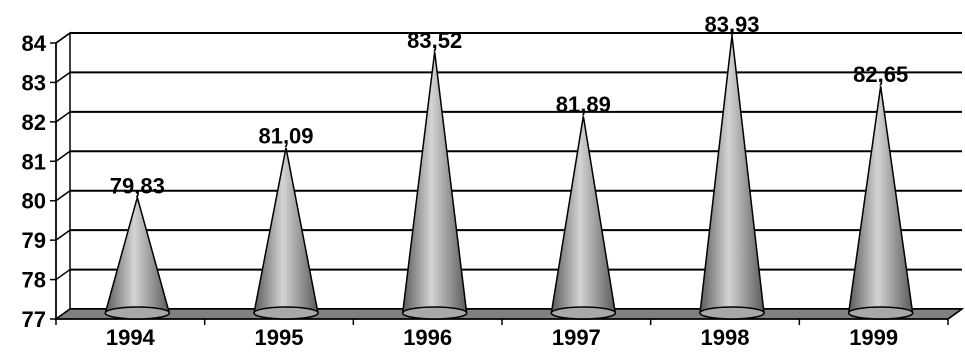  What do you see at coordinates (34, 122) in the screenshot?
I see `y-tick-label: 82` at bounding box center [34, 122].